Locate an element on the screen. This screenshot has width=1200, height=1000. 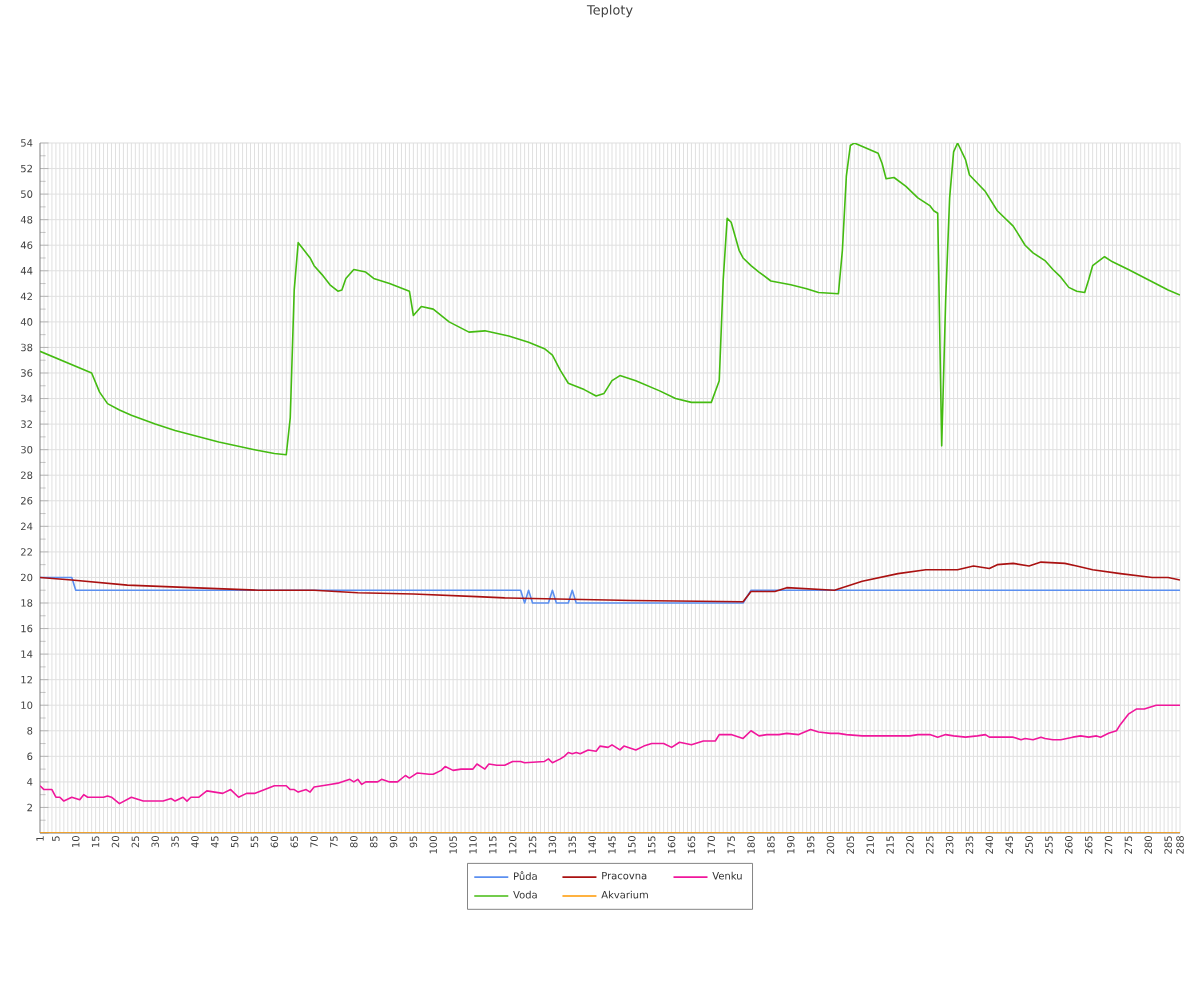
x-tick-label: 235 is located at coordinates (969, 845).